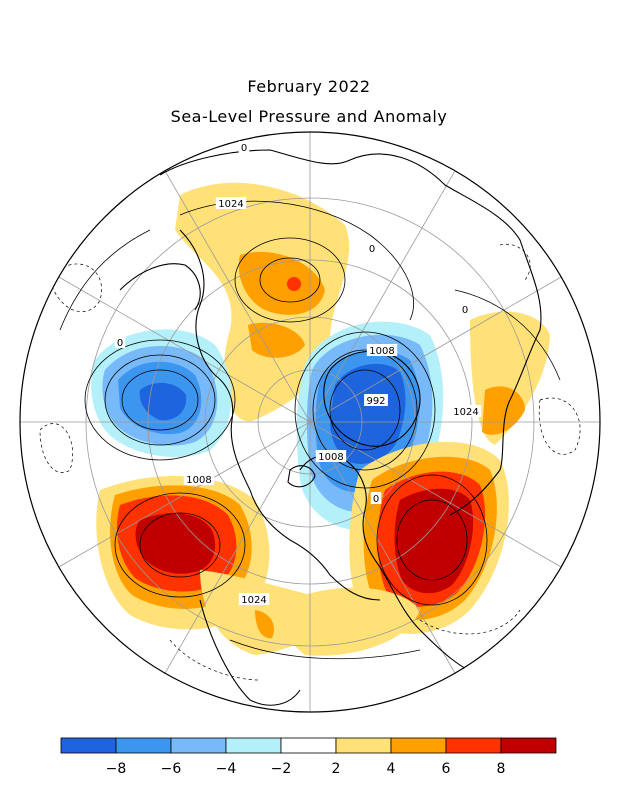 Image resolution: width=618 pixels, height=800 pixels. I want to click on contour-label: 992, so click(375, 401).